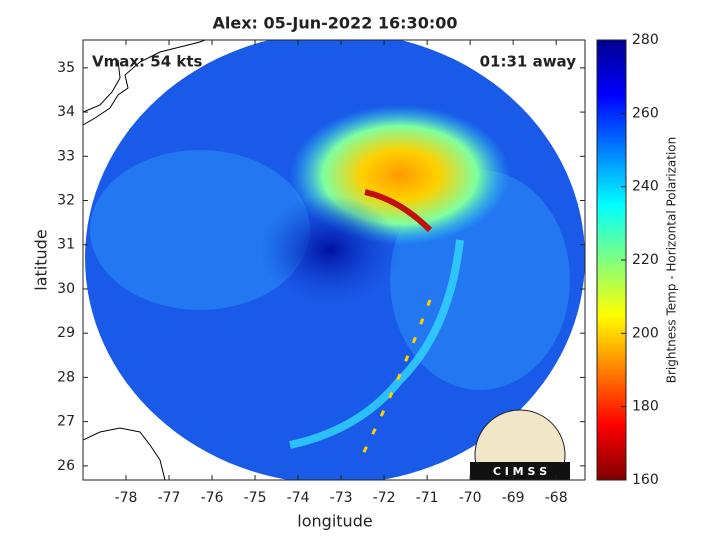 The height and width of the screenshot is (540, 720). What do you see at coordinates (255, 498) in the screenshot?
I see `x-tick-label: -75` at bounding box center [255, 498].